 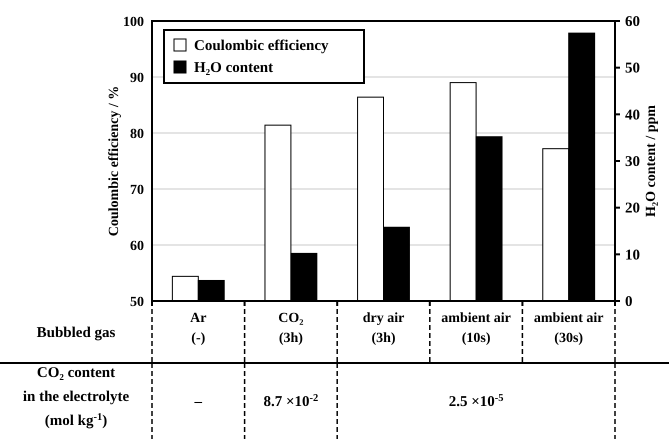 What do you see at coordinates (133, 22) in the screenshot?
I see `y-tick-label: 100` at bounding box center [133, 22].